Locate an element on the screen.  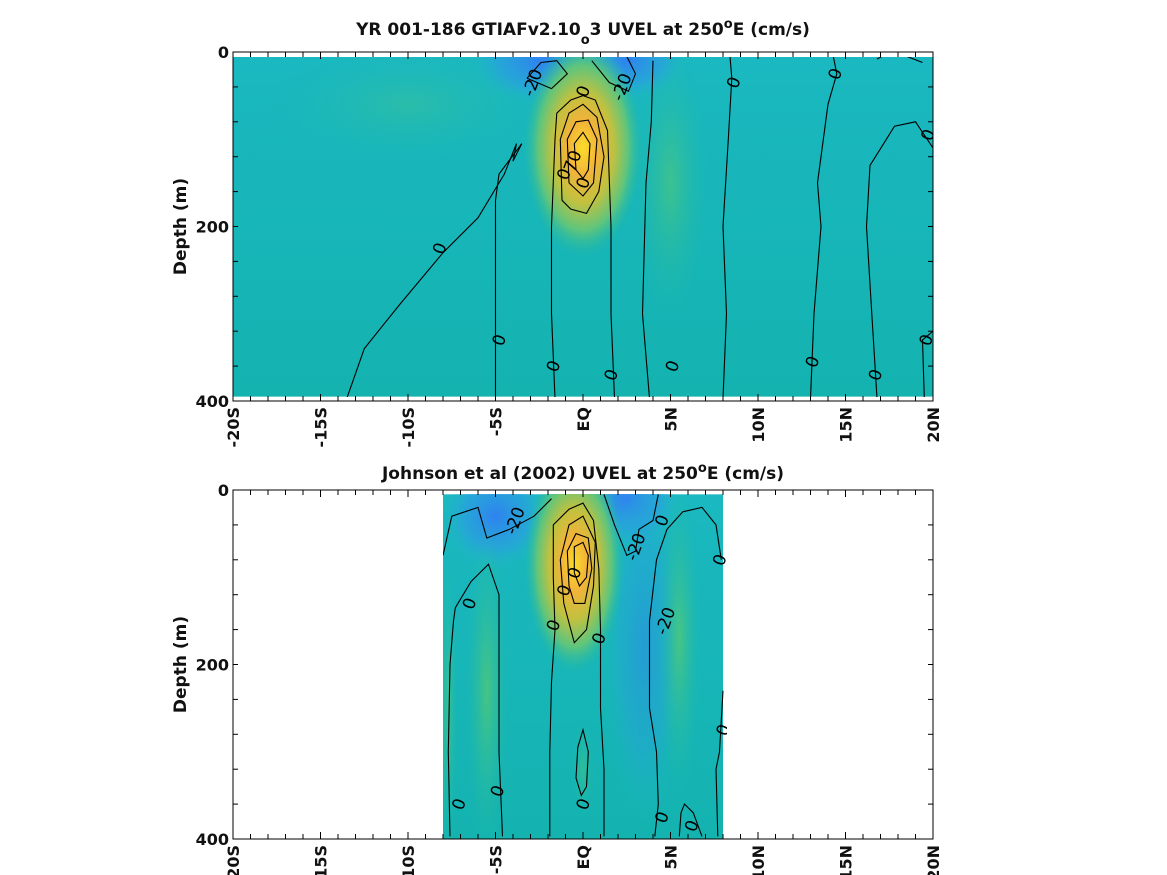
title-text: 3 UVEL at 250 is located at coordinates (657, 30).